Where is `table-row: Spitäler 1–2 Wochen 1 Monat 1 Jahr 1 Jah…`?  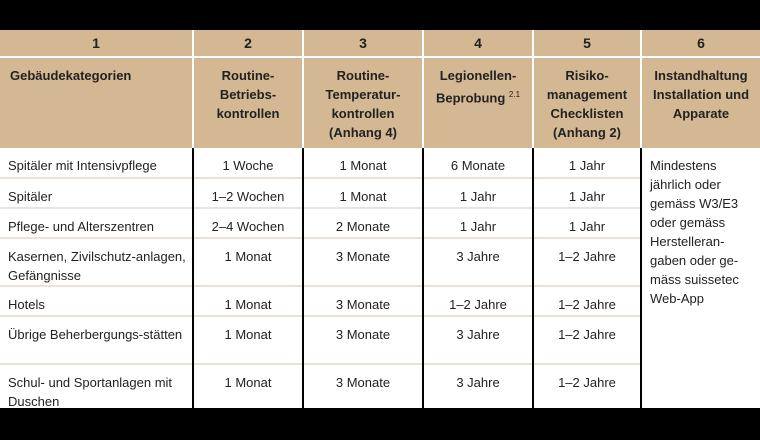 table-row: Spitäler 1–2 Wochen 1 Monat 1 Jahr 1 Jah… is located at coordinates (380, 192).